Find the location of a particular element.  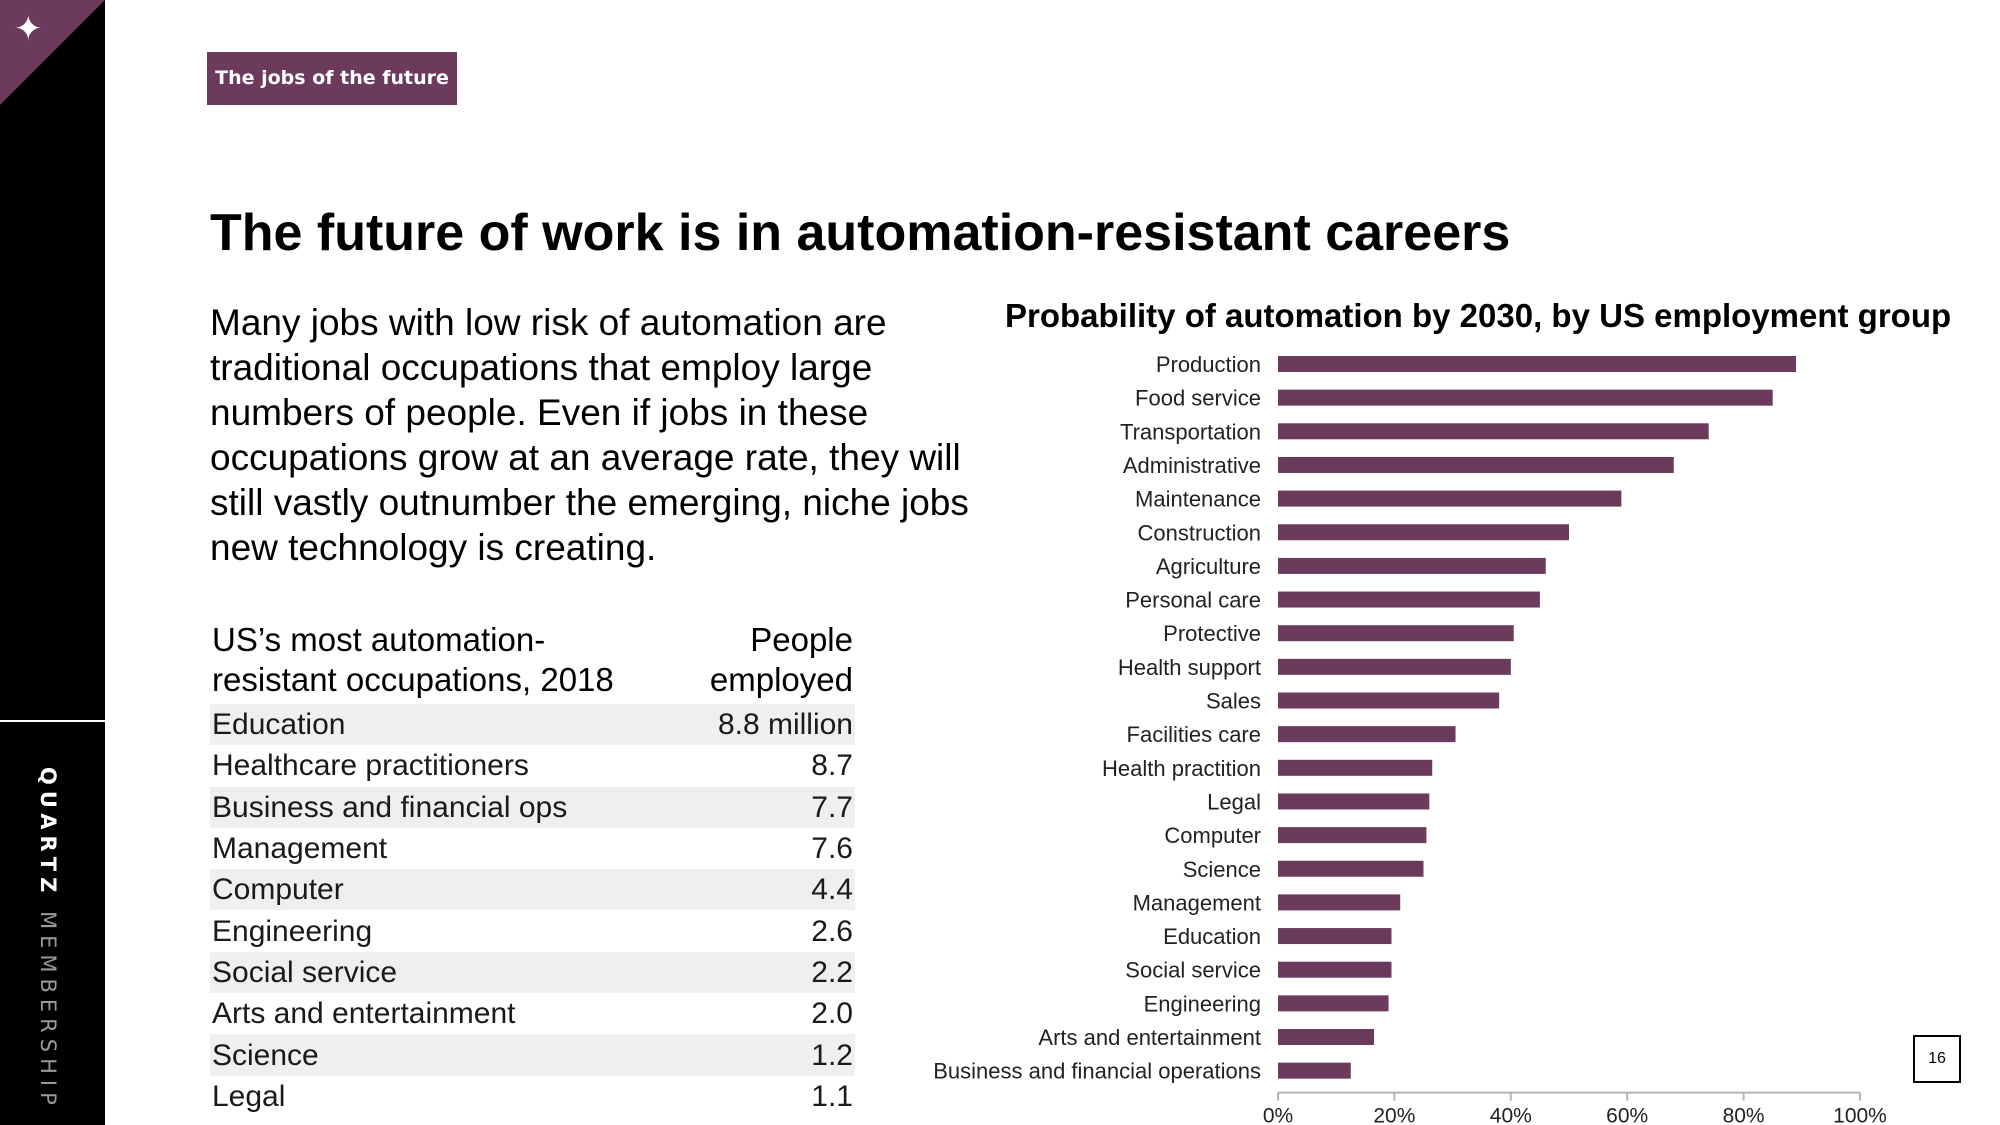

section-tag: The jobs of the future is located at coordinates (332, 78).